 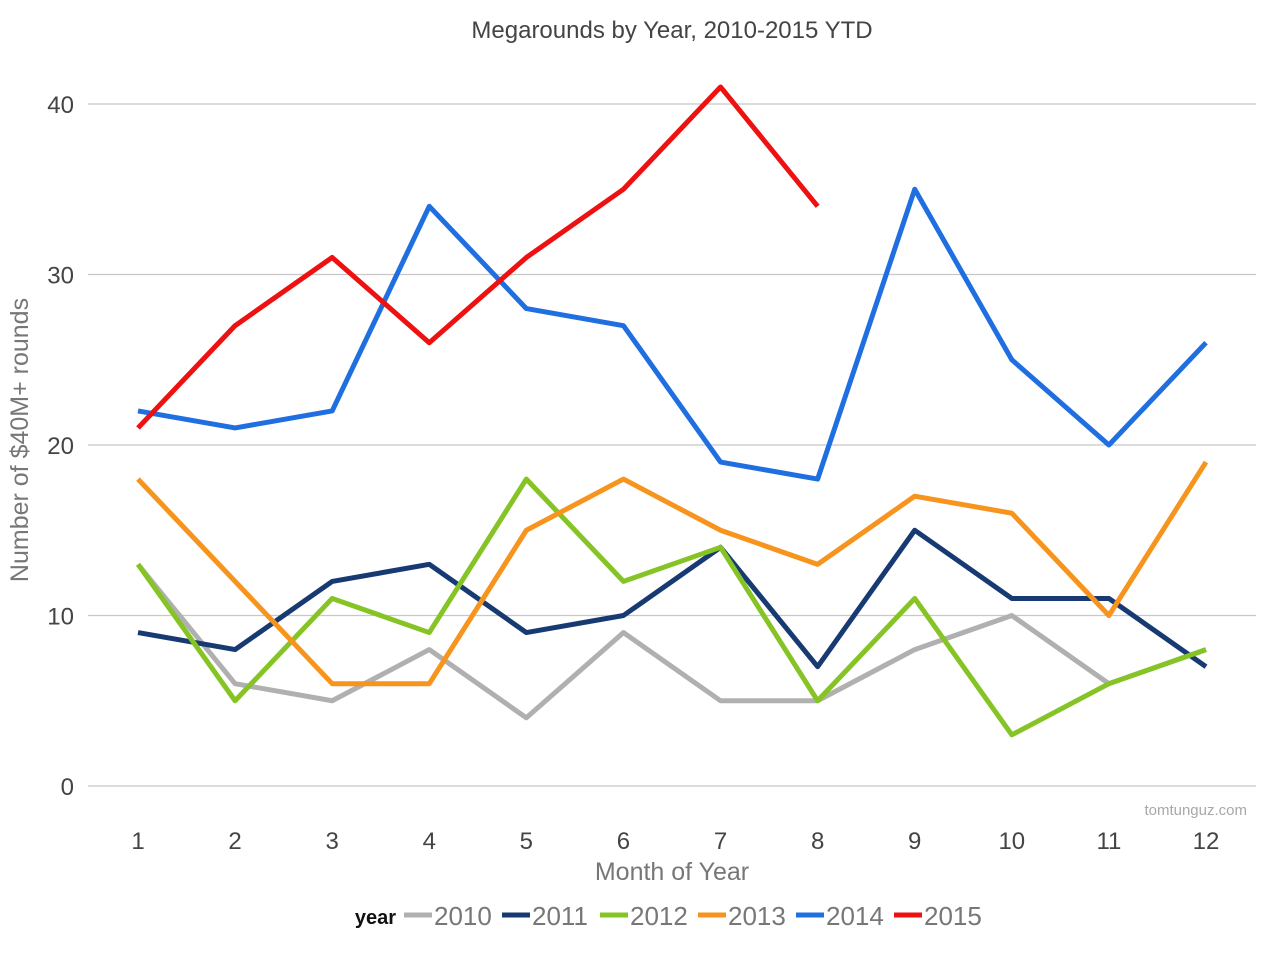 I want to click on legend-label-2015: 2015, so click(x=953, y=916).